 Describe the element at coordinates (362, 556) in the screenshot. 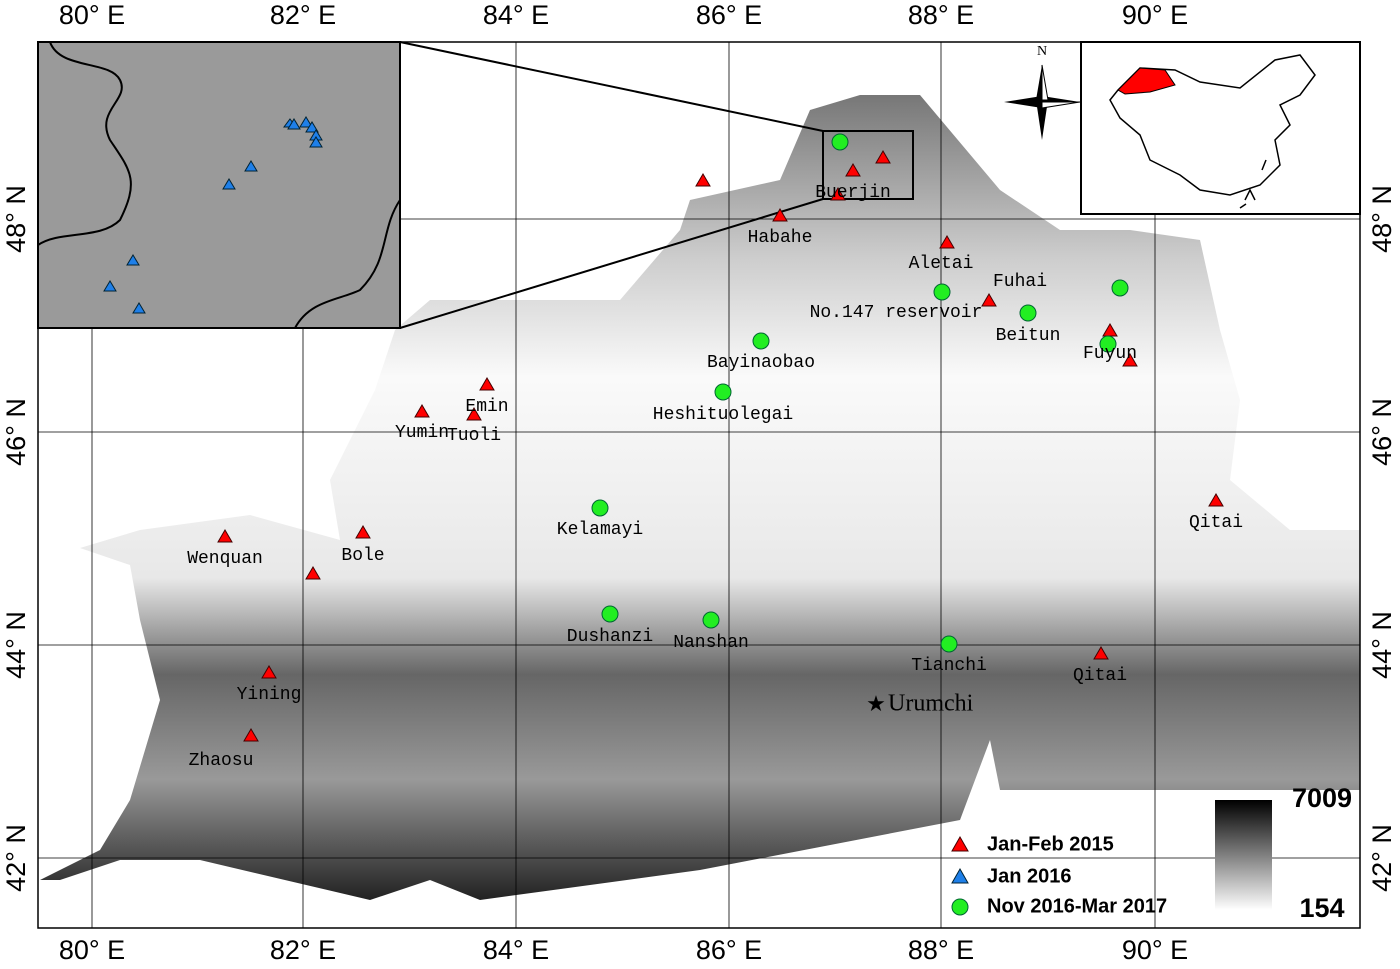

I see `station-label: Bole` at that location.